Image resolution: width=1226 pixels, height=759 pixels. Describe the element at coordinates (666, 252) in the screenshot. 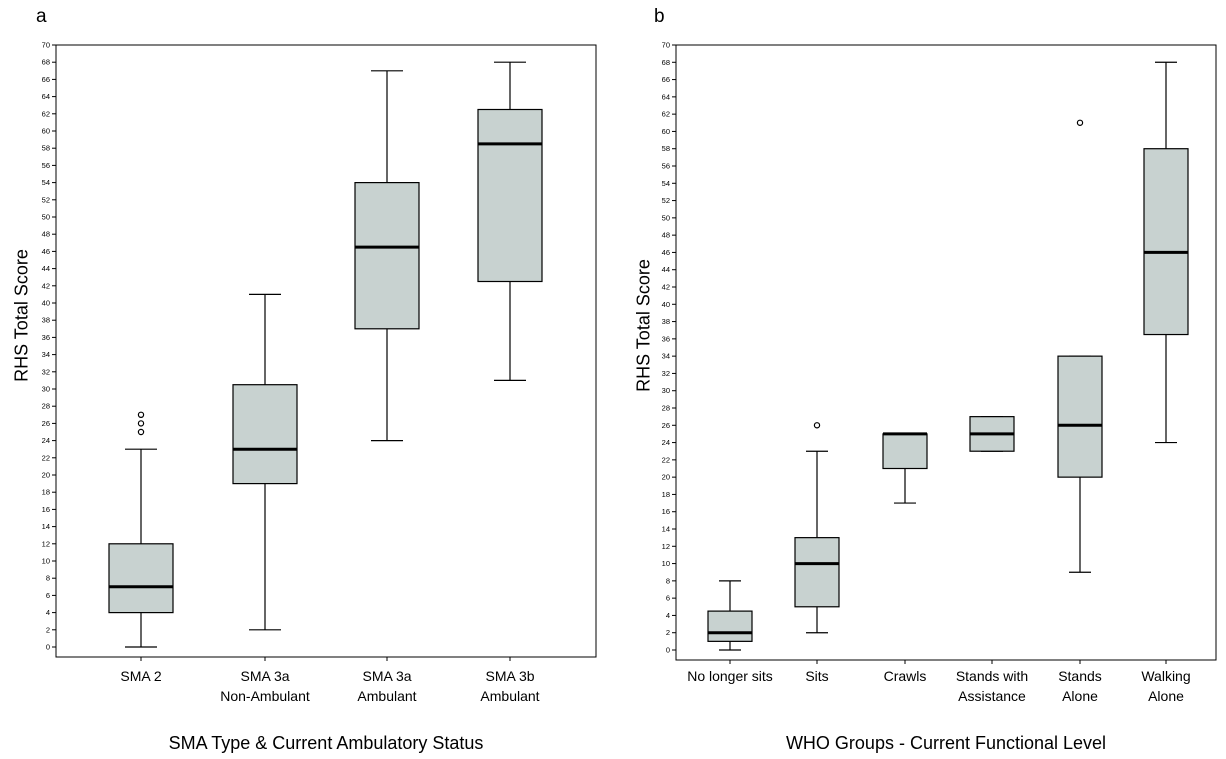

I see `y-tick-label: 46` at that location.